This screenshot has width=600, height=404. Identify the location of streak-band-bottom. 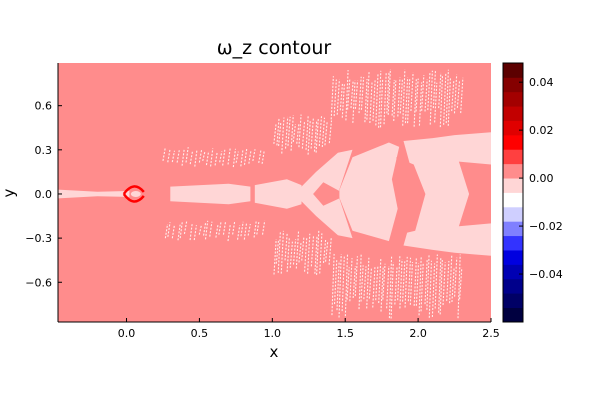
(397, 286).